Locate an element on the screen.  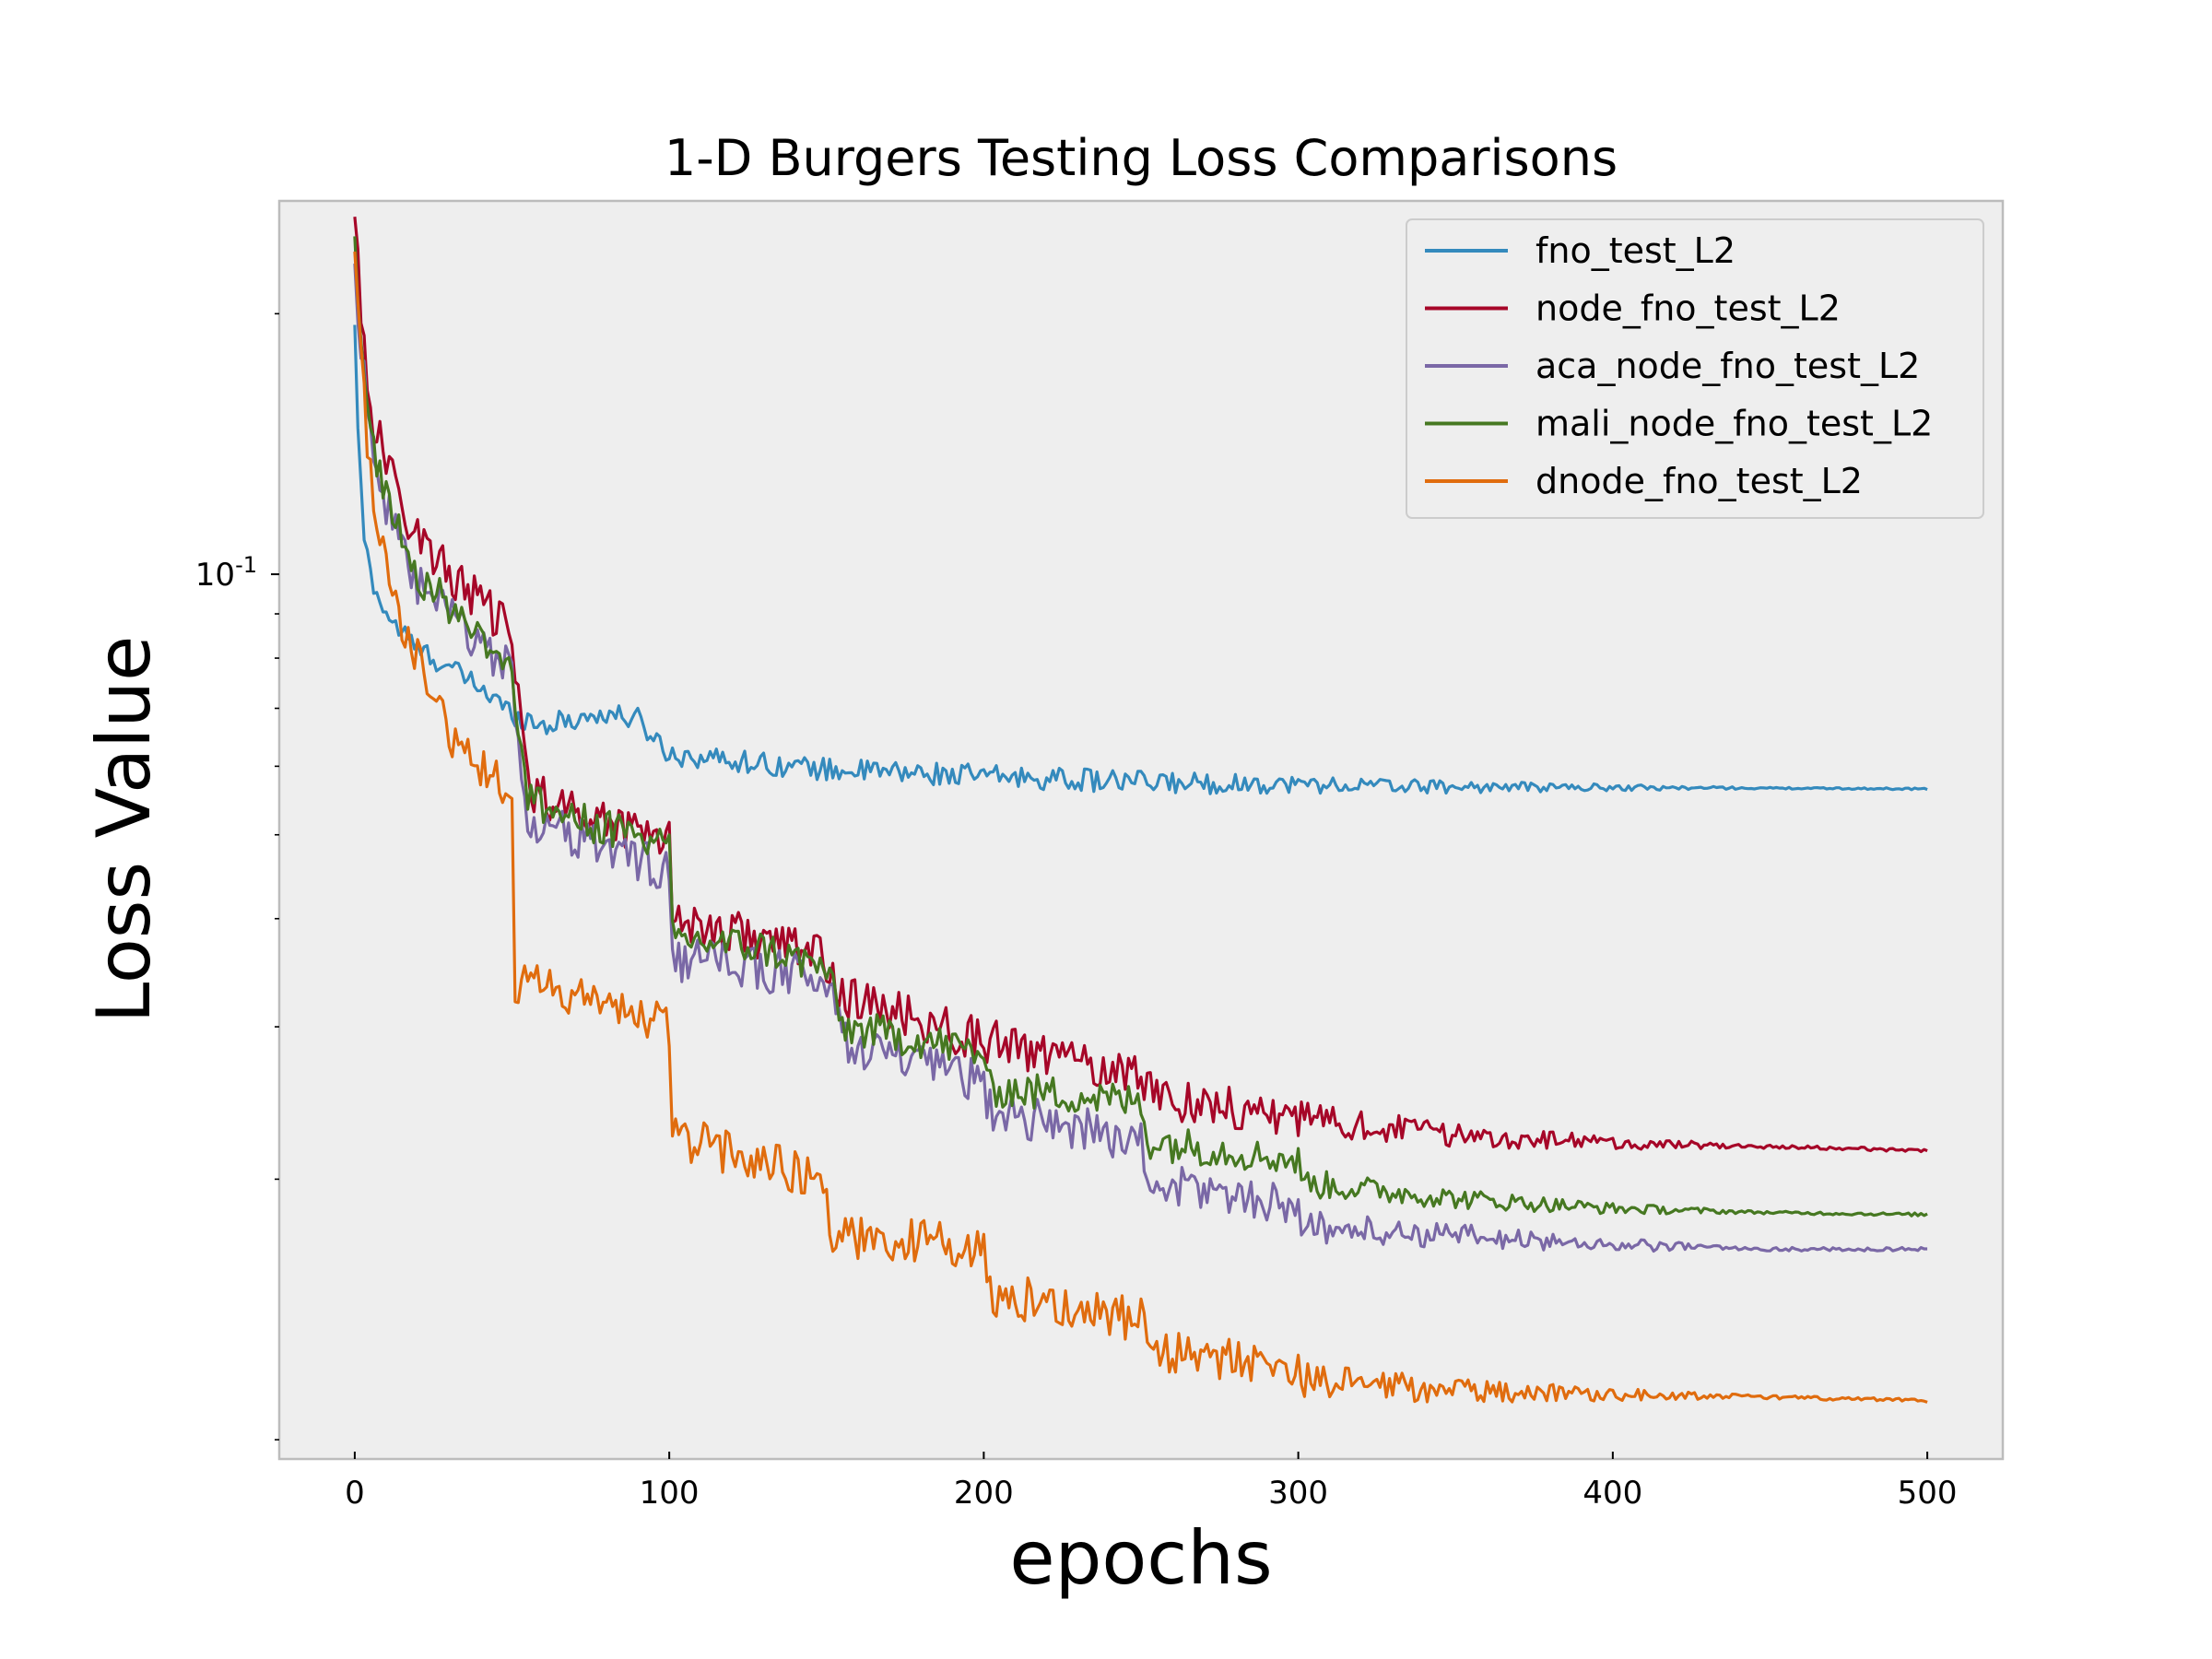
x-tick-label: 200 is located at coordinates (984, 1493).